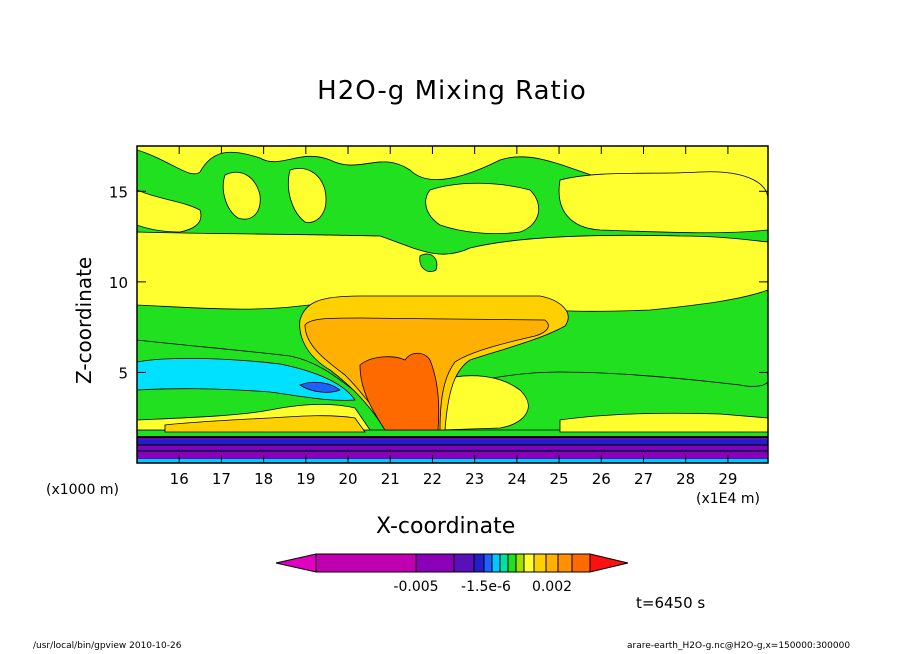 The height and width of the screenshot is (654, 904). What do you see at coordinates (432, 479) in the screenshot?
I see `x-tick-label: 22` at bounding box center [432, 479].